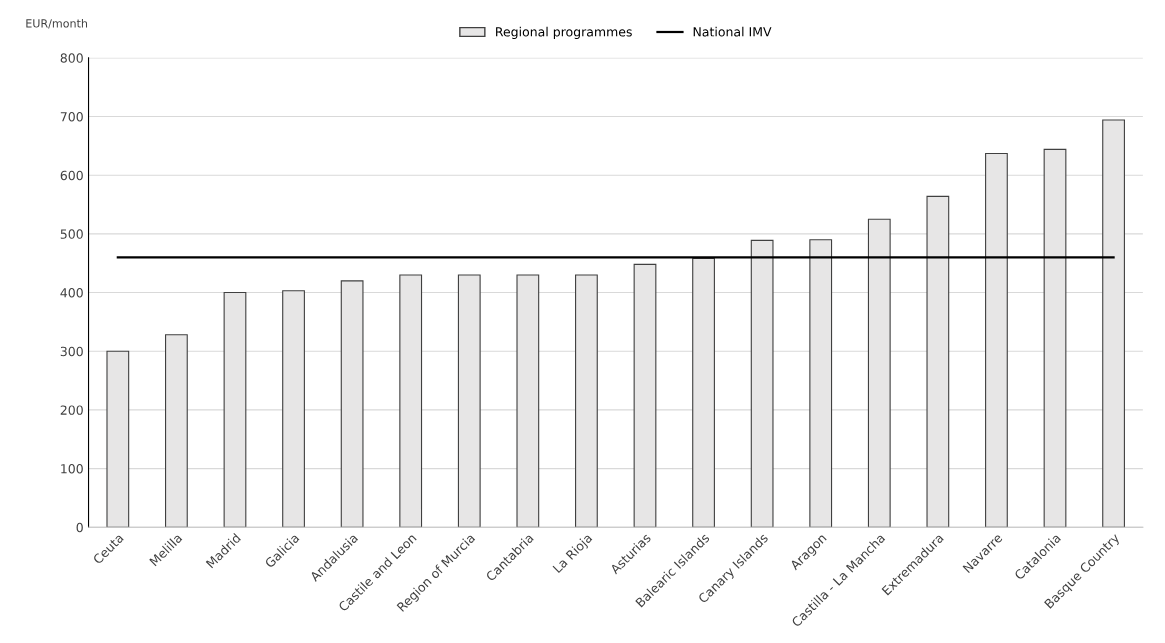 Image resolution: width=1165 pixels, height=643 pixels. What do you see at coordinates (79, 527) in the screenshot?
I see `y-tick-label: 0` at bounding box center [79, 527].